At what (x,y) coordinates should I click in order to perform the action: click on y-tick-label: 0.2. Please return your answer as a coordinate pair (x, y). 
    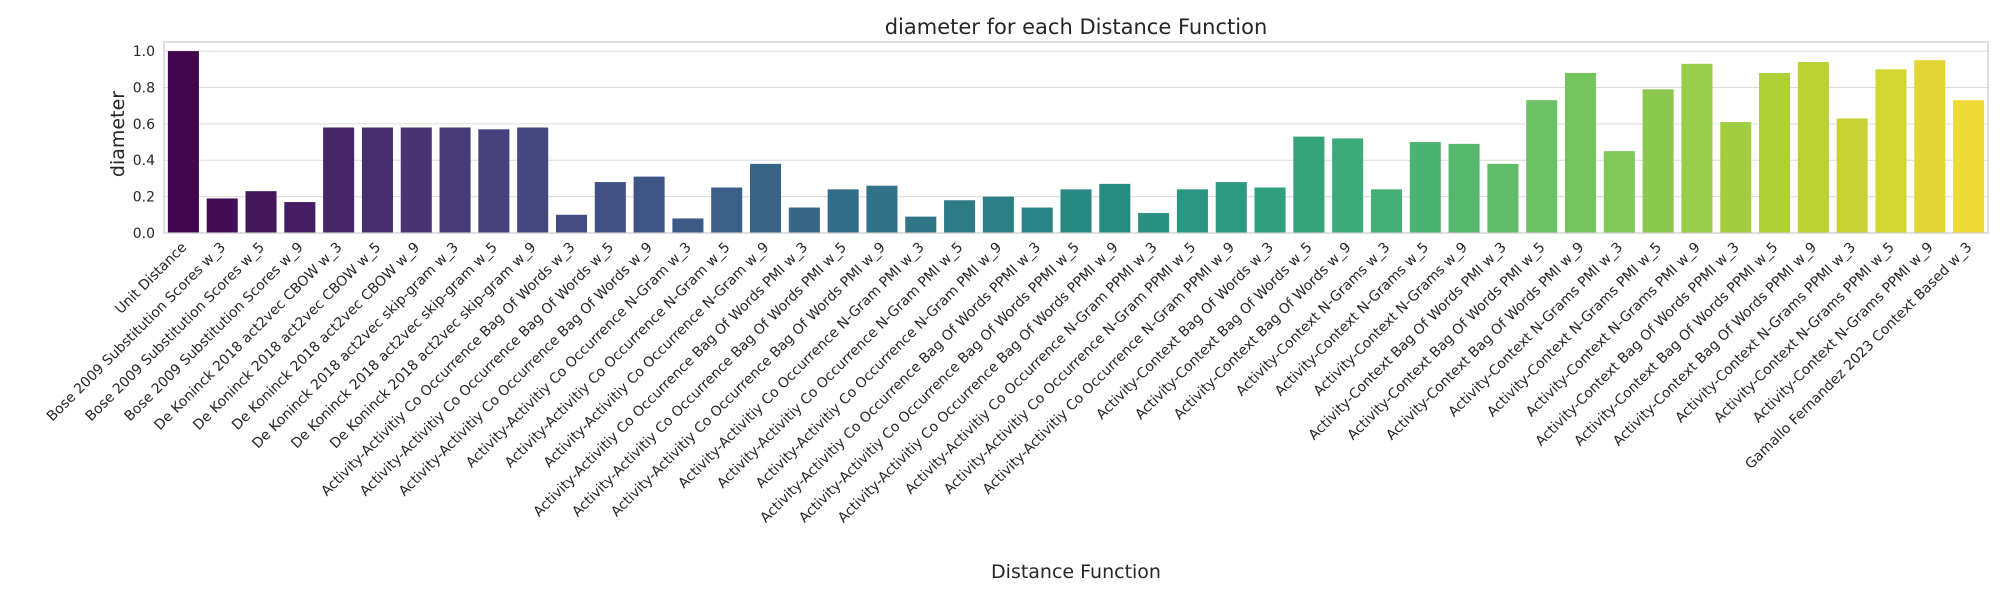
    Looking at the image, I should click on (144, 198).